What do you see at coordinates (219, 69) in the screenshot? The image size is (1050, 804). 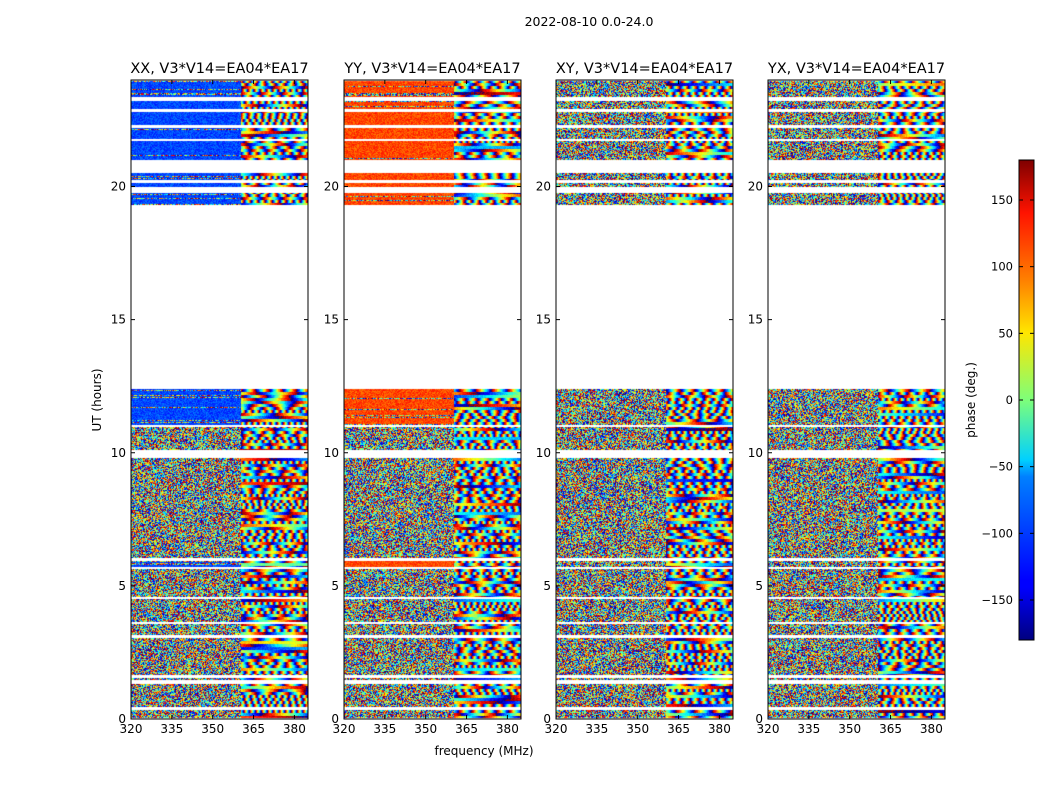 I see `panel-title: XX, V3*V14=EA04*EA17` at bounding box center [219, 69].